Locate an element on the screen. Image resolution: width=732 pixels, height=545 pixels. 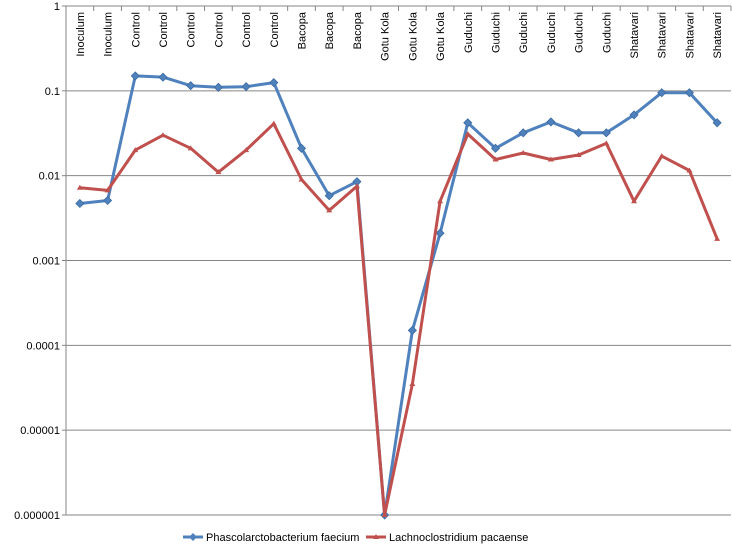
y-tick-label: 0.1 is located at coordinates (52, 92).